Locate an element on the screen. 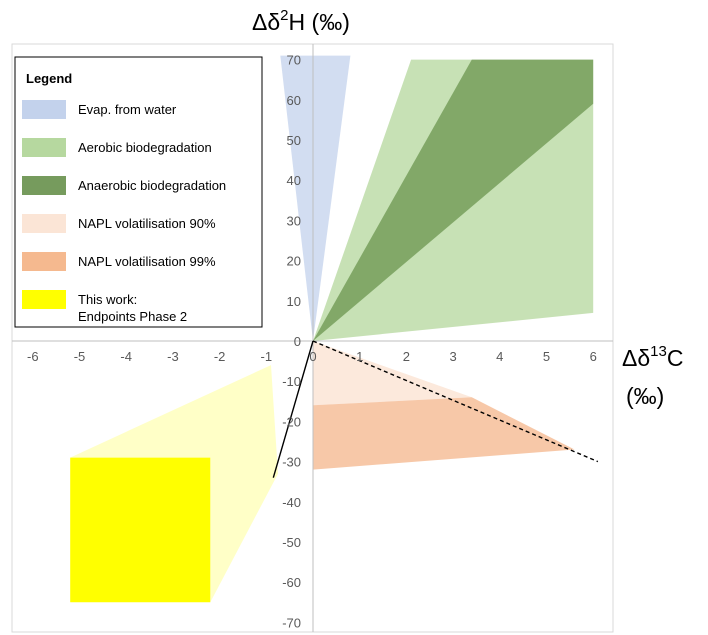  reference-lines is located at coordinates (435, 409).